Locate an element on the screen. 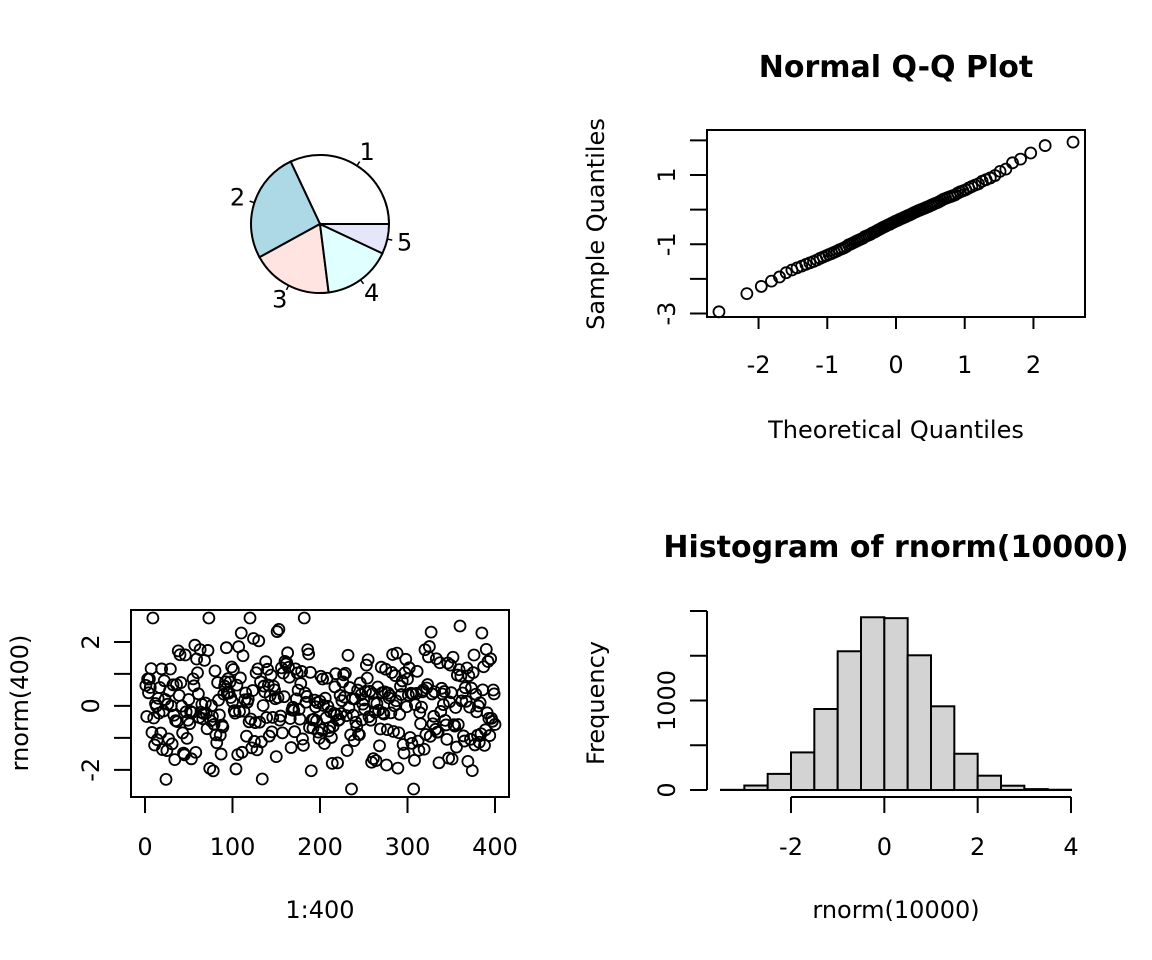 Image resolution: width=1152 pixels, height=960 pixels. hist-xlabel: rnorm(10000) is located at coordinates (895, 910).